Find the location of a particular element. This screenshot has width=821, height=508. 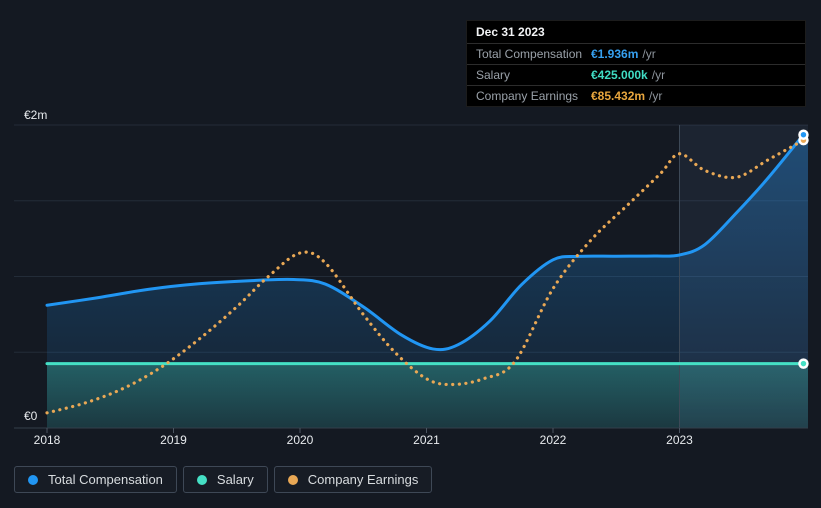

legend-label: Company Earnings is located at coordinates (363, 479).